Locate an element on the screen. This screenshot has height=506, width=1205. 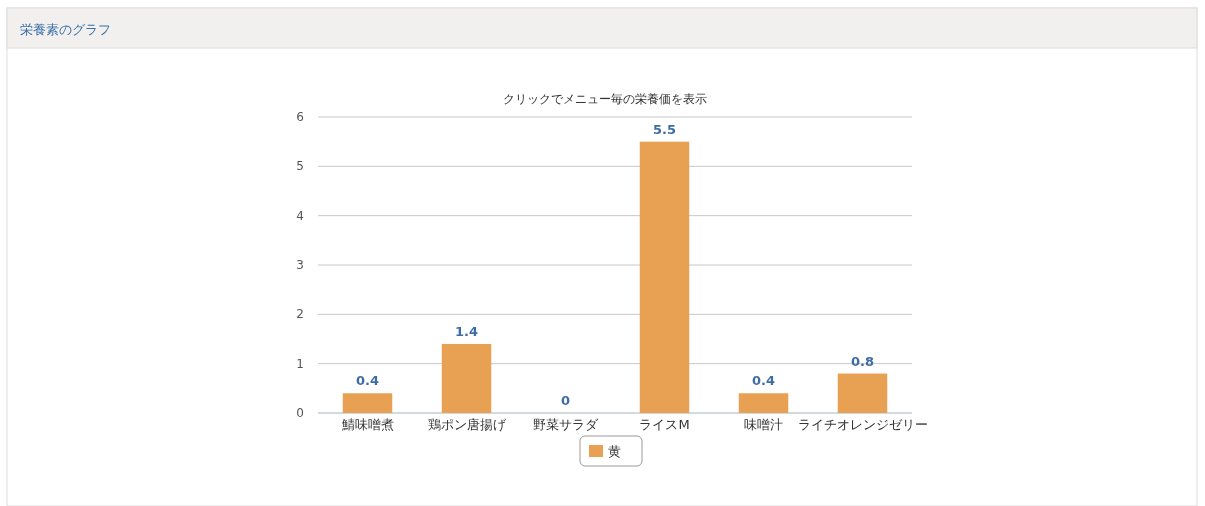
x-tick-label: 味噌汁 is located at coordinates (763, 424).